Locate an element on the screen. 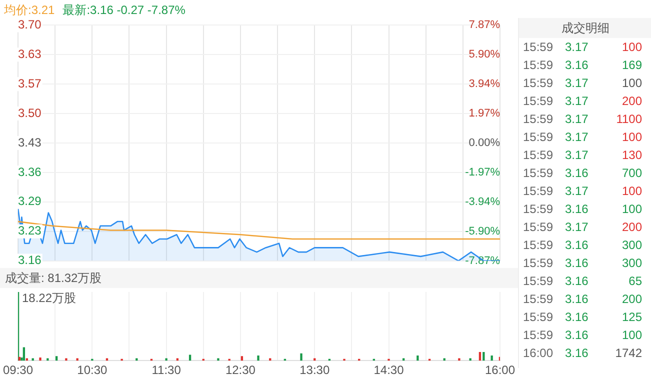 The width and height of the screenshot is (651, 381). text: 15:59 3.16 169 is located at coordinates (582, 65).